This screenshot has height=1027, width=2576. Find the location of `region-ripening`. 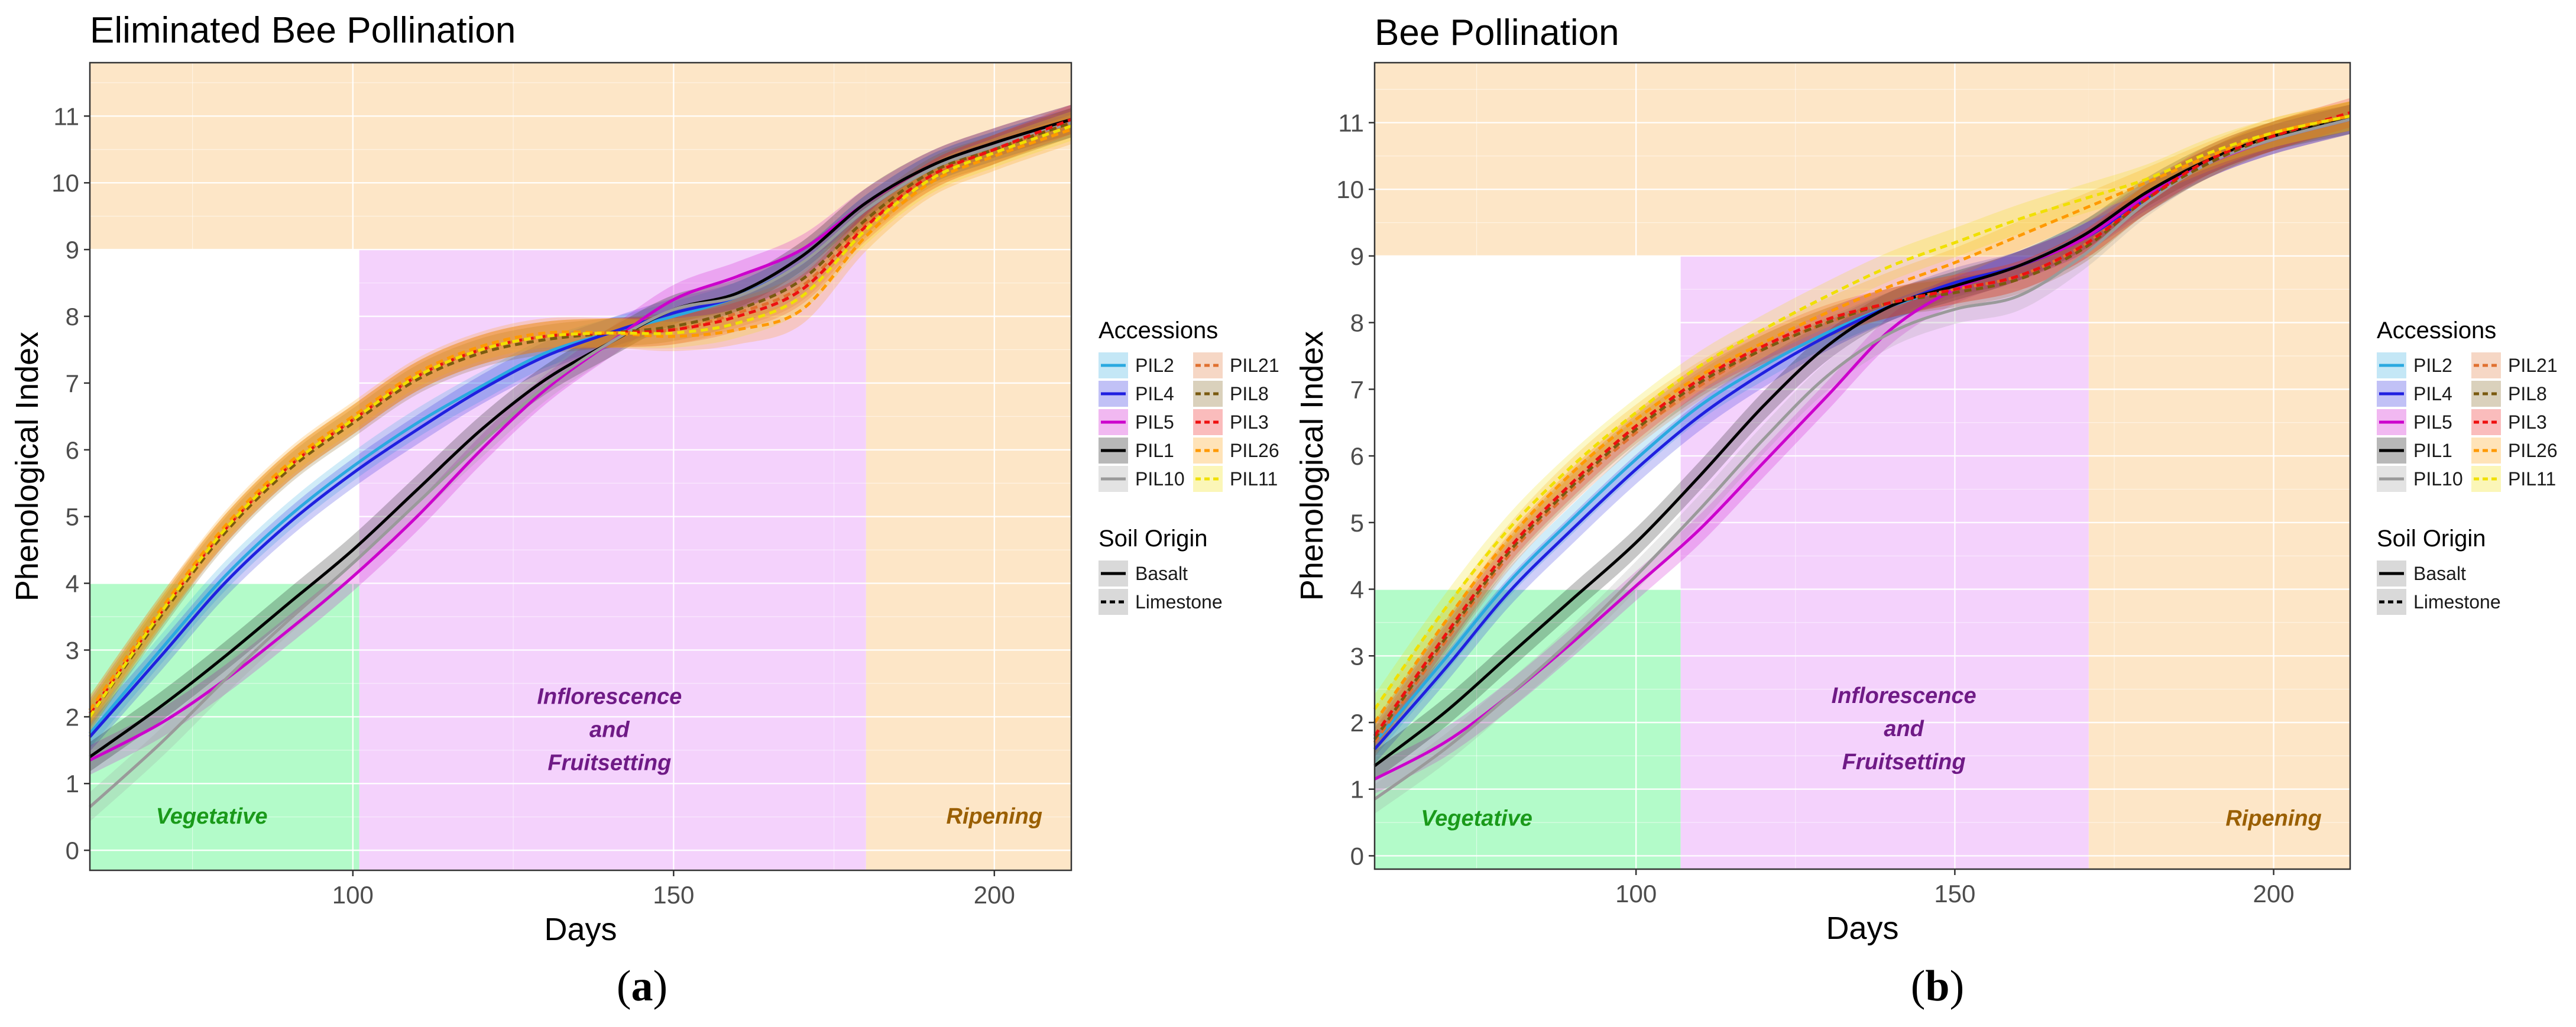

region-ripening is located at coordinates (2219, 466).